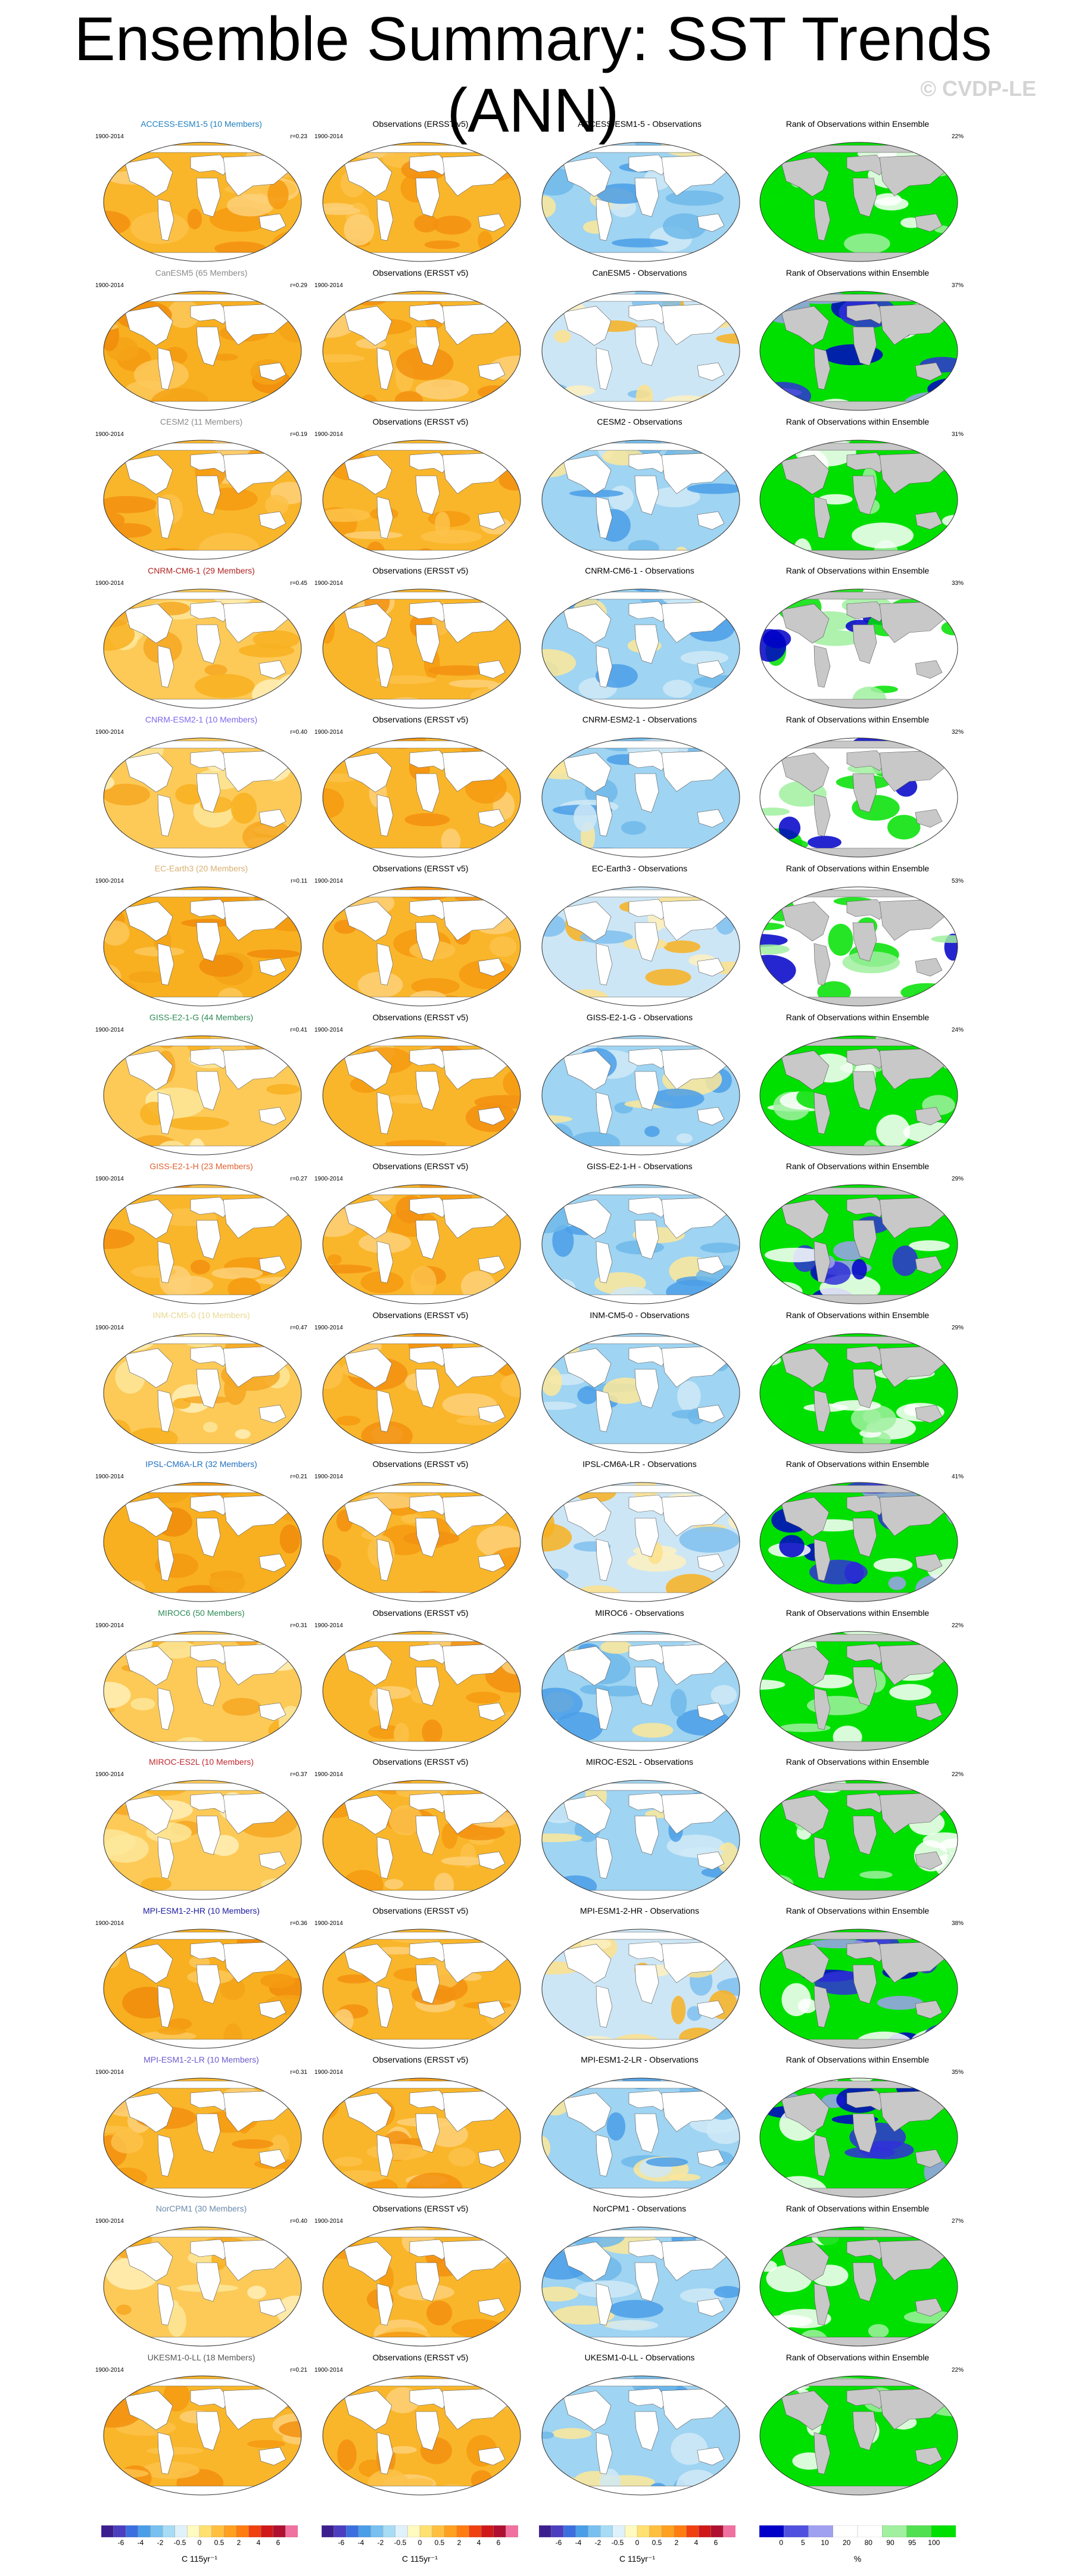 This screenshot has width=1066, height=2576. What do you see at coordinates (360, 2542) in the screenshot?
I see `colorbar-tick-label: -4` at bounding box center [360, 2542].